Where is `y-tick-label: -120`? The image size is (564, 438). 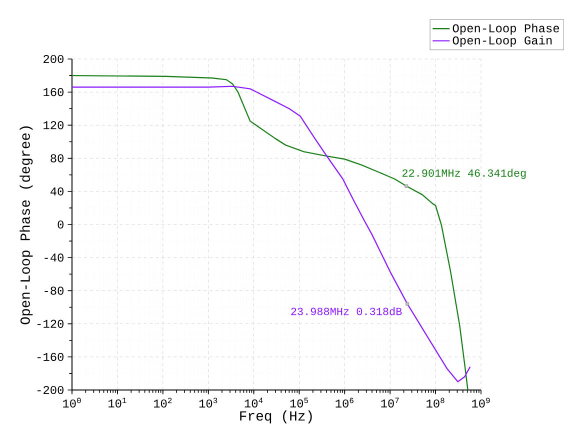 y-tick-label: -120 is located at coordinates (50, 324).